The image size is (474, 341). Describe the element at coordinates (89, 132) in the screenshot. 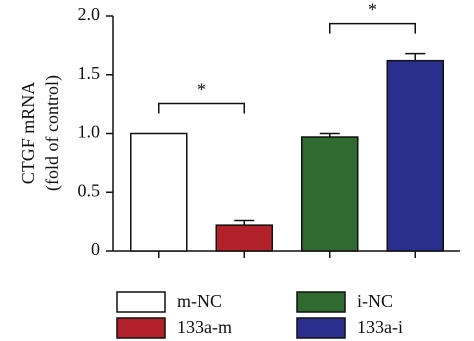

I see `y-tick-label: 1.0` at that location.